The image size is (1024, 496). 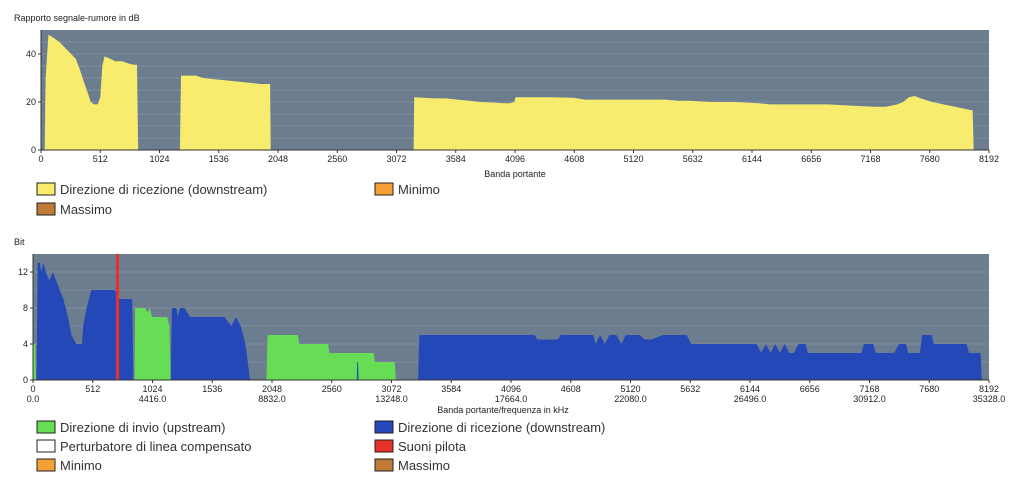 What do you see at coordinates (25, 308) in the screenshot?
I see `y-tick-label: 8` at bounding box center [25, 308].